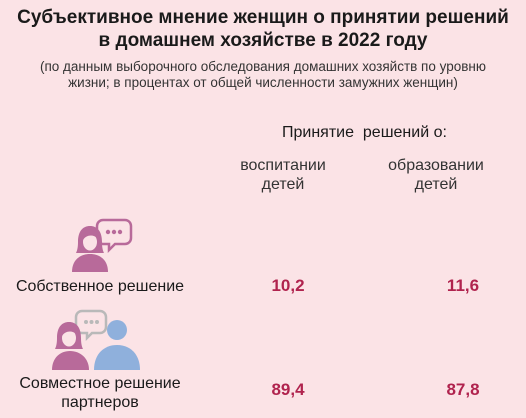  What do you see at coordinates (100, 393) in the screenshot?
I see `row-label-joint-decision: Совместное решение партнеров` at bounding box center [100, 393].